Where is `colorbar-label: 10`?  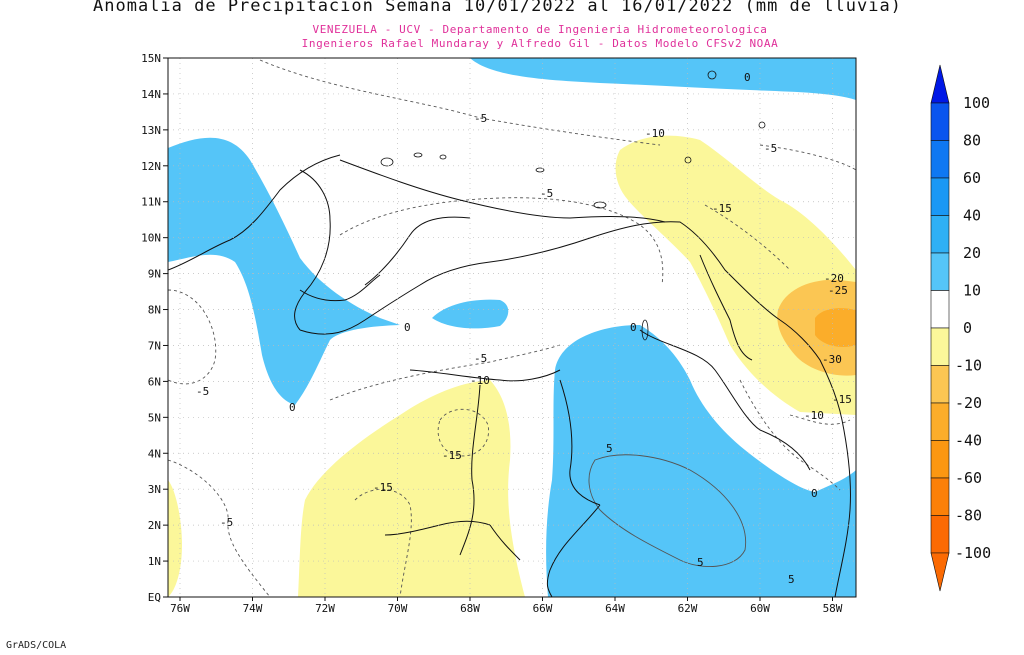
colorbar-label: 10 is located at coordinates (972, 291).